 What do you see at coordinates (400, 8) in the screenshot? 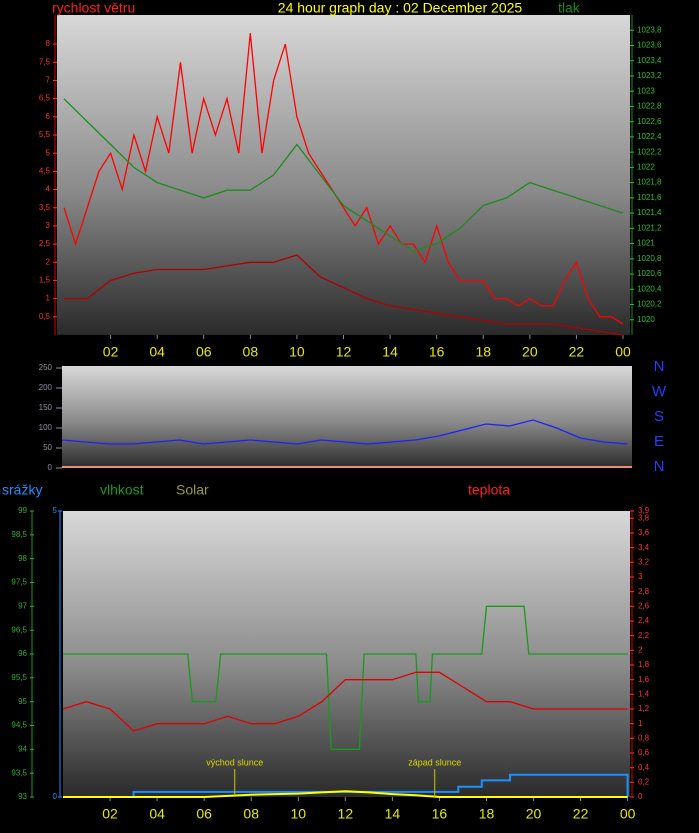
I see `chart-title: 24 hour graph day : 02 December 2025` at bounding box center [400, 8].